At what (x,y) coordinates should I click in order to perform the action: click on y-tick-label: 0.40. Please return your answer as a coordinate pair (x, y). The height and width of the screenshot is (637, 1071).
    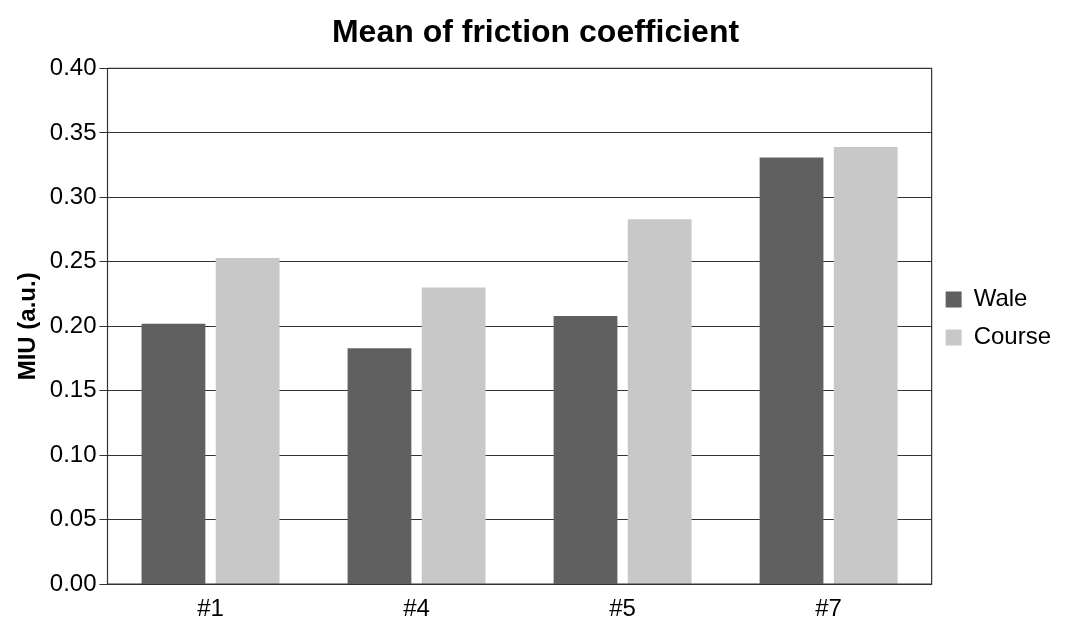
    Looking at the image, I should click on (73, 67).